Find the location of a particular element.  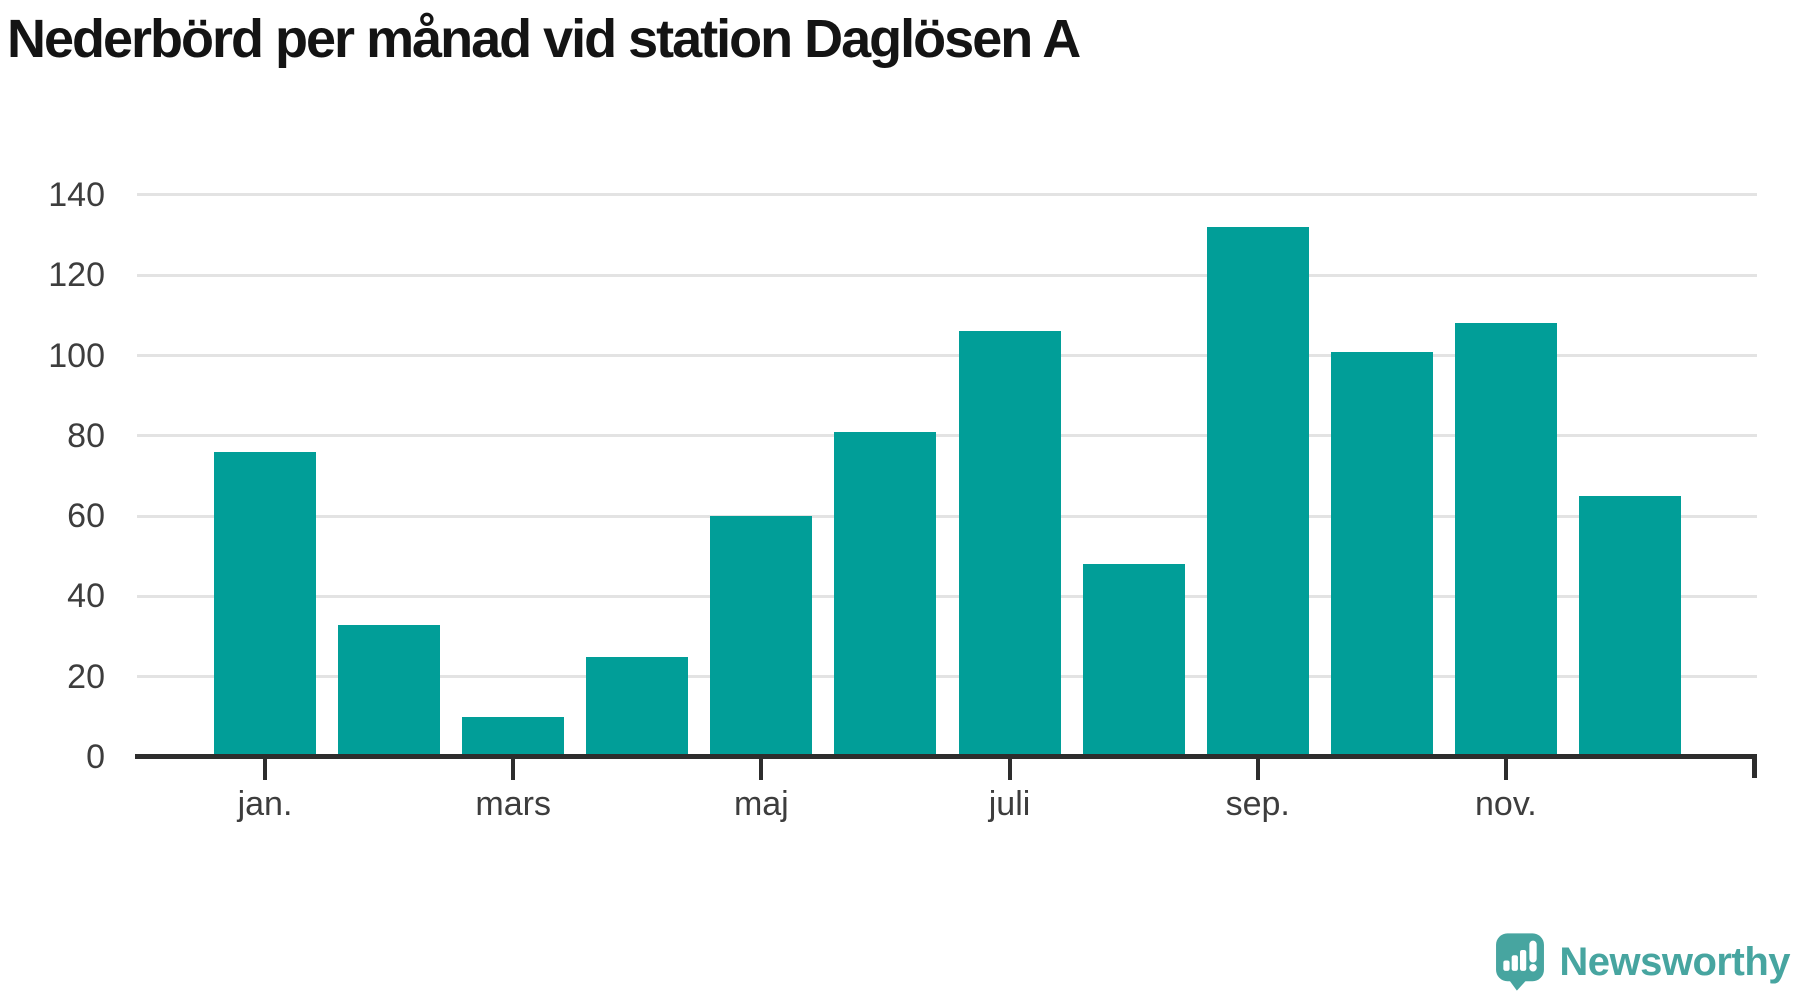

x-tick-maj is located at coordinates (761, 769).